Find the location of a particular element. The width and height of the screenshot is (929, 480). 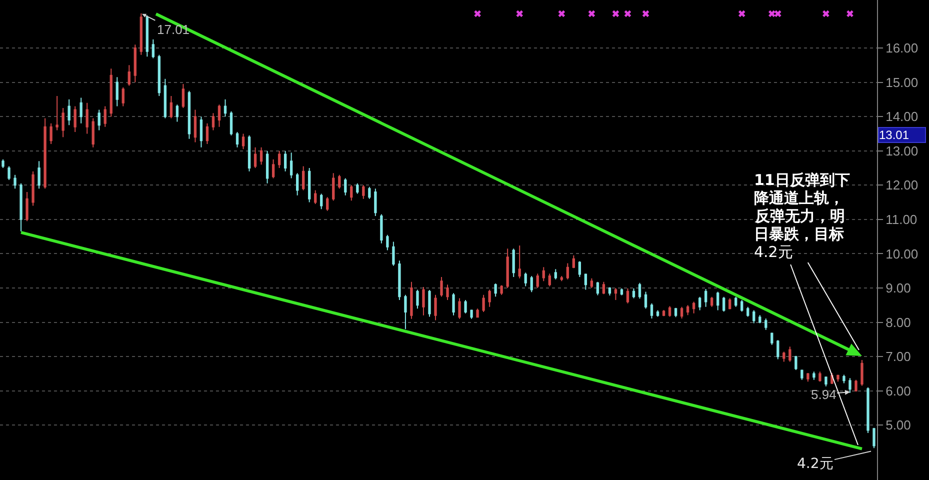

annotation: 日暴跌，目标 is located at coordinates (799, 234).